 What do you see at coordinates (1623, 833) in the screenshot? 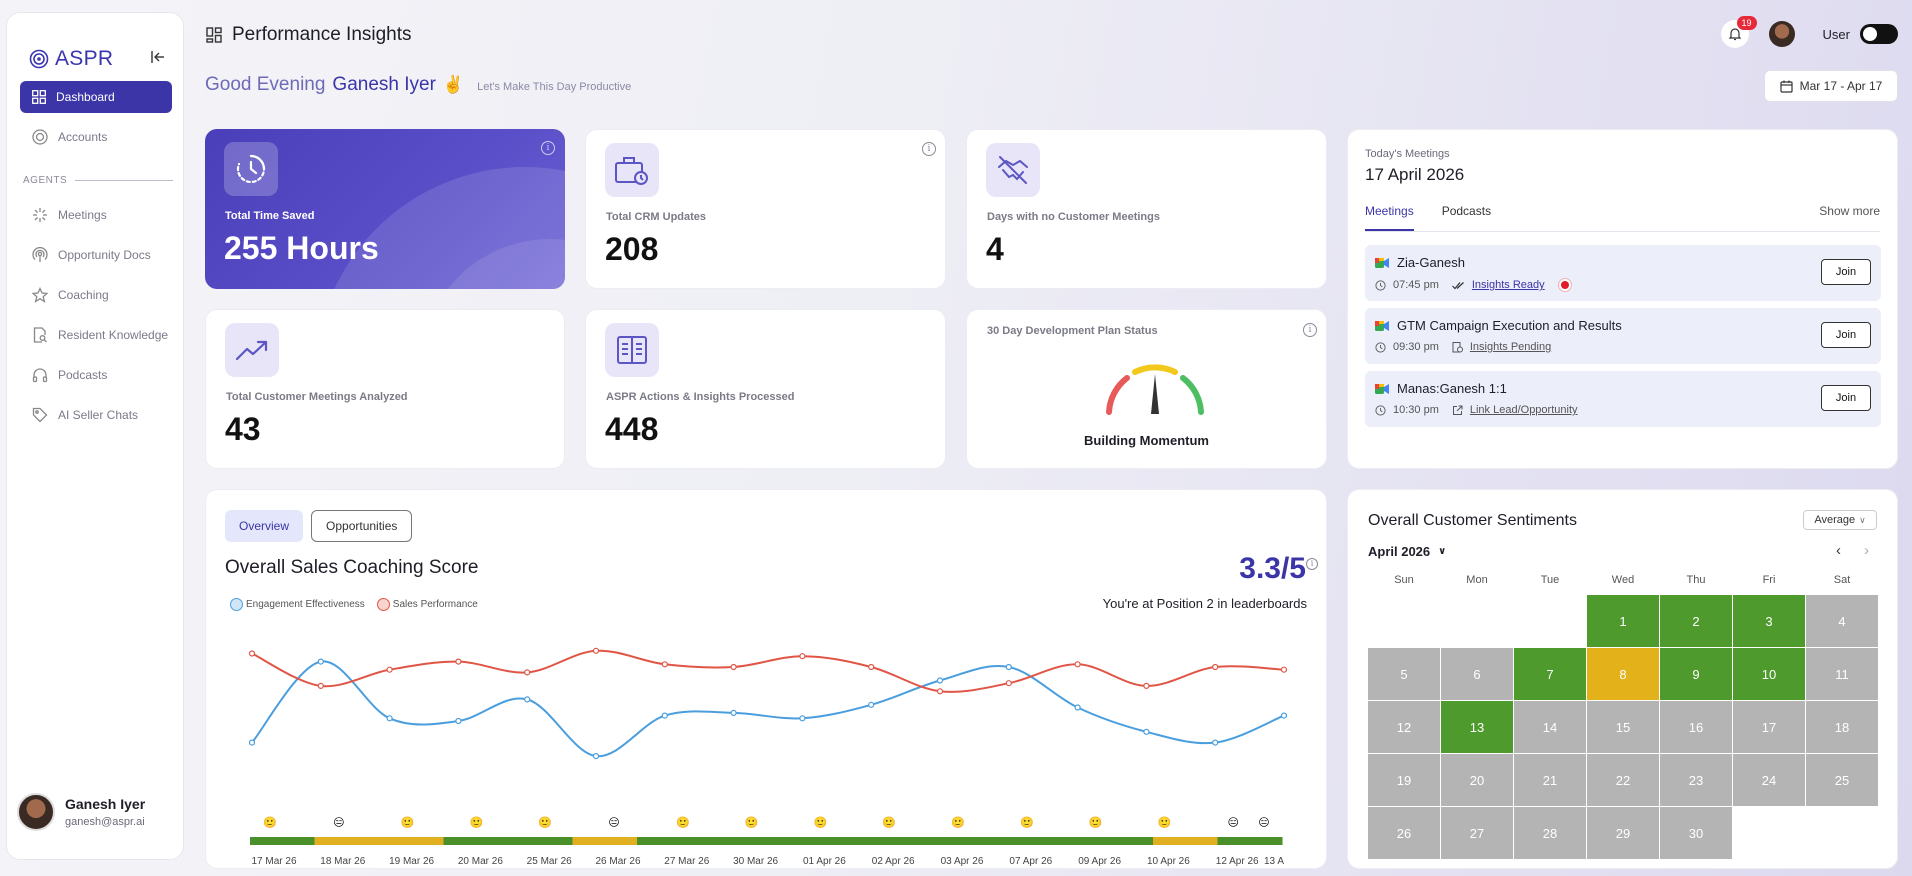
I see `calendar-day: 29` at bounding box center [1623, 833].